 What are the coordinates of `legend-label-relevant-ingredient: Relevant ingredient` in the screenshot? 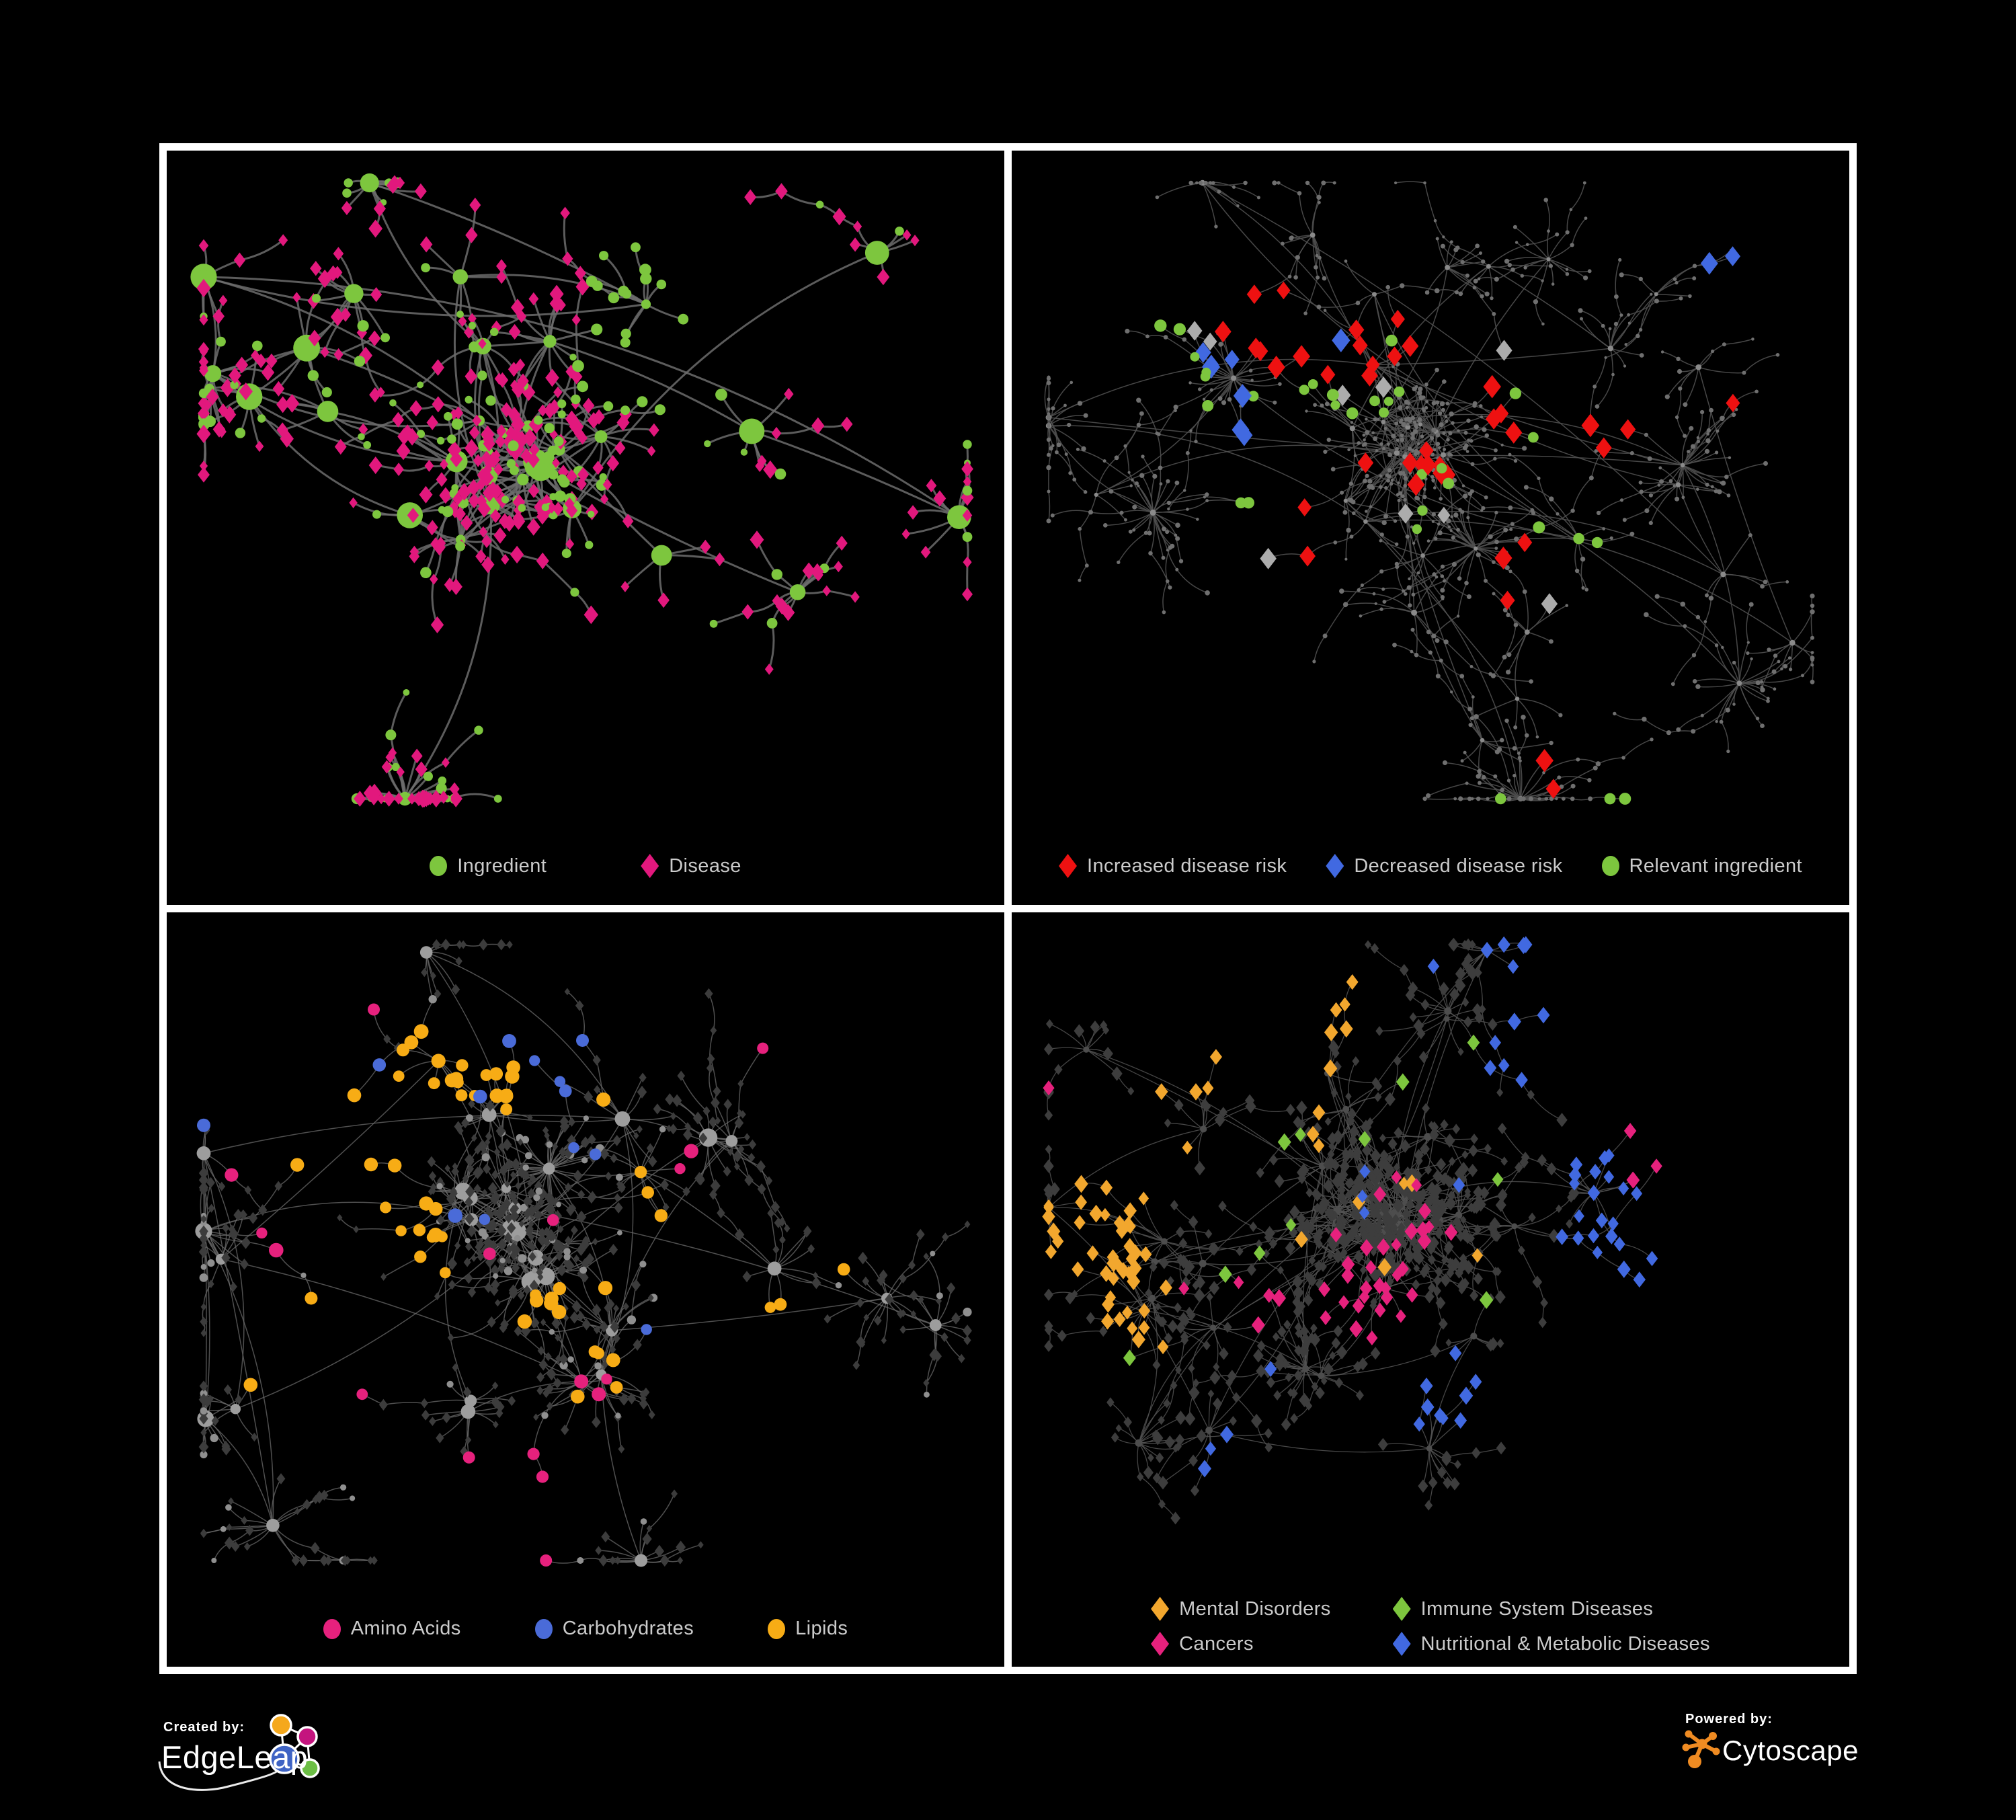 It's located at (1716, 866).